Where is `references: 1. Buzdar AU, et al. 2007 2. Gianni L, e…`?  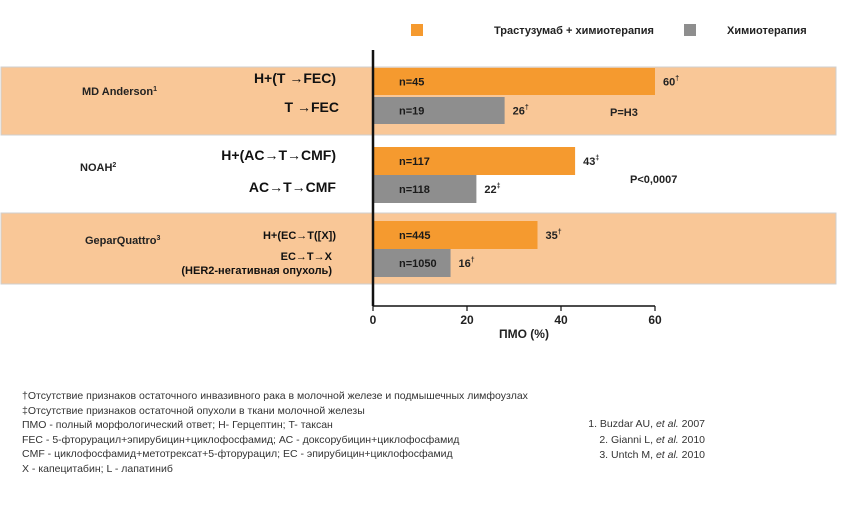
references: 1. Buzdar AU, et al. 2007 2. Gianni L, e… is located at coordinates (646, 440).